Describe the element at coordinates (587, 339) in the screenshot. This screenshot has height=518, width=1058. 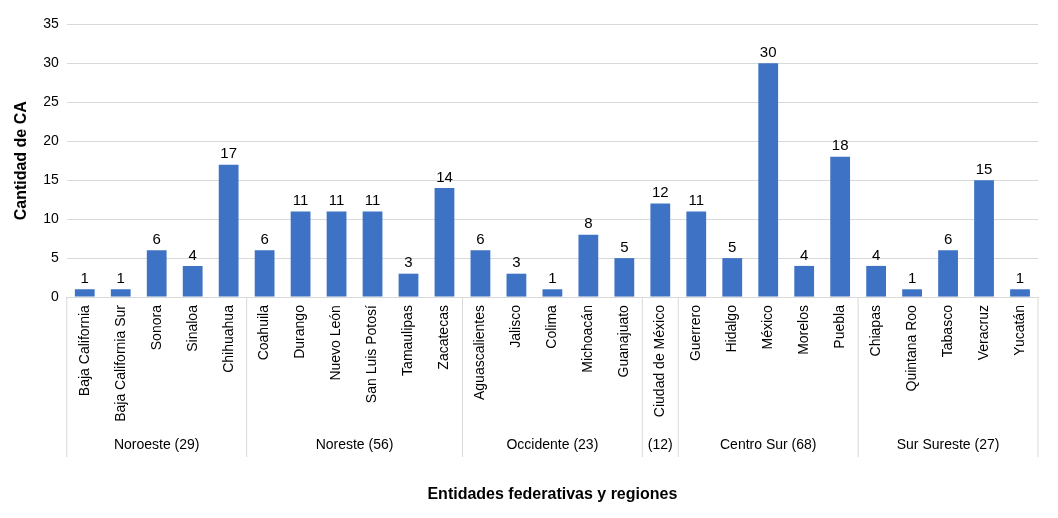
I see `x-tick-label: Michoacán` at that location.